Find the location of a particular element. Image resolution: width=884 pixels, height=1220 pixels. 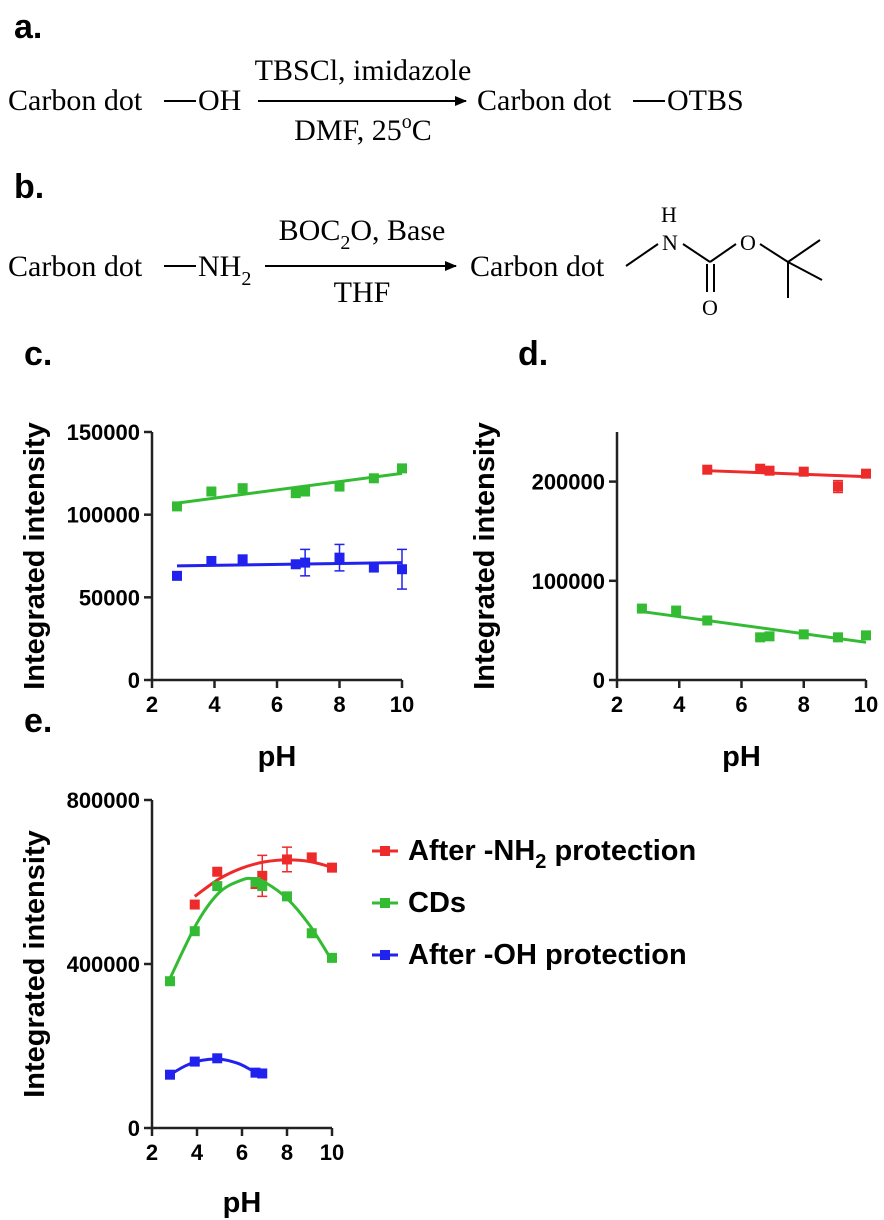

legend-label-main: After -OH protection is located at coordinates (547, 955).